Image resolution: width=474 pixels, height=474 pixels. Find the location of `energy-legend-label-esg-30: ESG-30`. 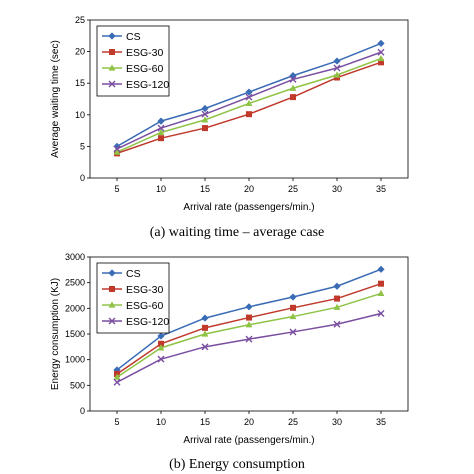

energy-legend-label-esg-30: ESG-30 is located at coordinates (145, 290).